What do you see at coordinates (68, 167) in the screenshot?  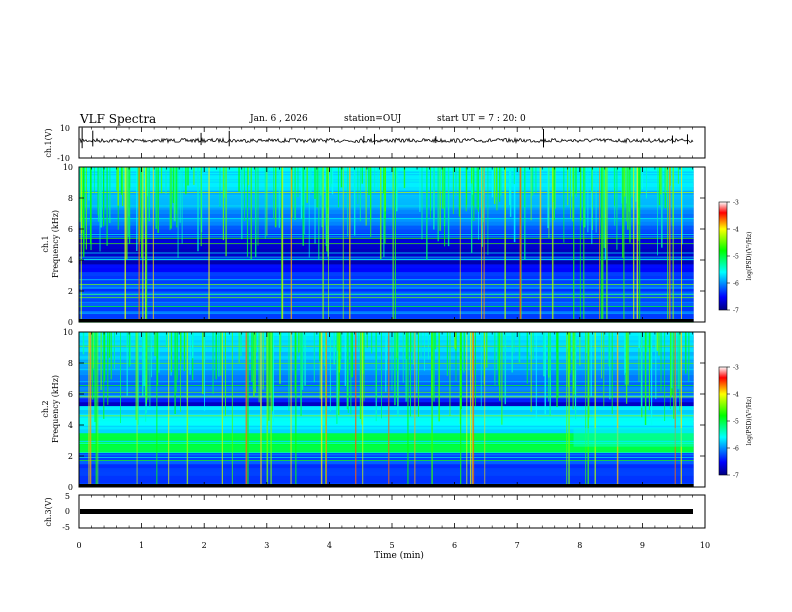 I see `y-tick-label: 10` at bounding box center [68, 167].